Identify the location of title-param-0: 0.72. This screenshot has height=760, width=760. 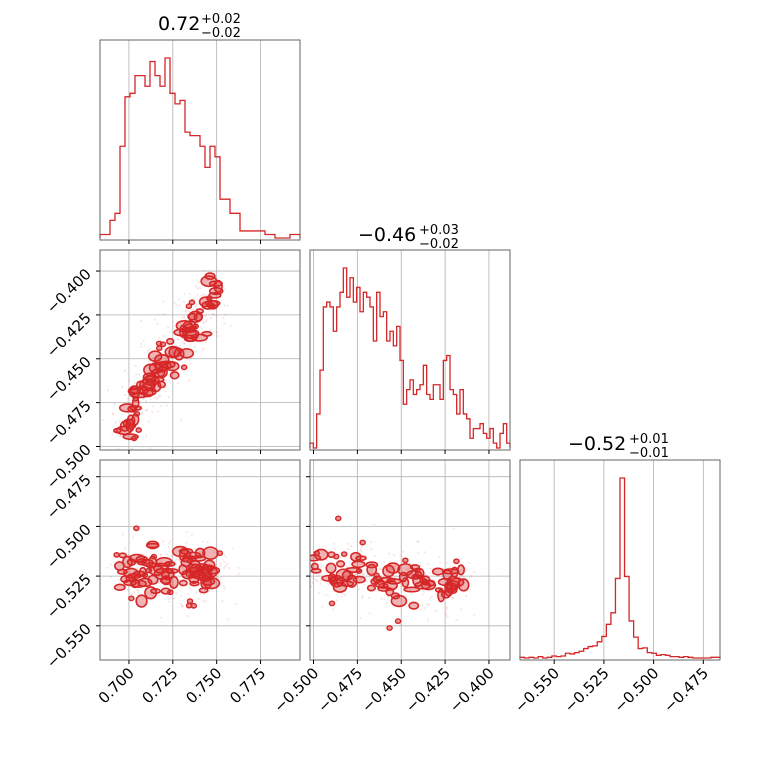
(179, 24).